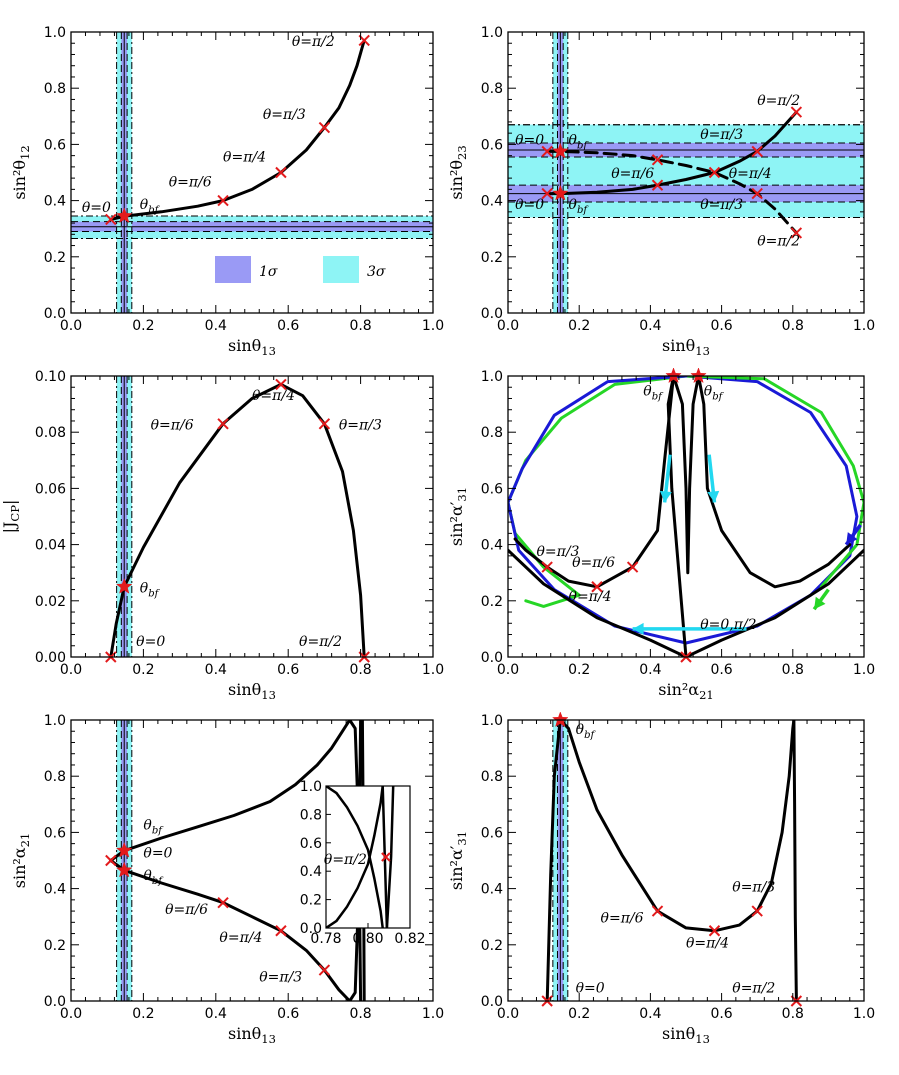  Describe the element at coordinates (492, 89) in the screenshot. I see `y-tick-label: 0.8` at that location.